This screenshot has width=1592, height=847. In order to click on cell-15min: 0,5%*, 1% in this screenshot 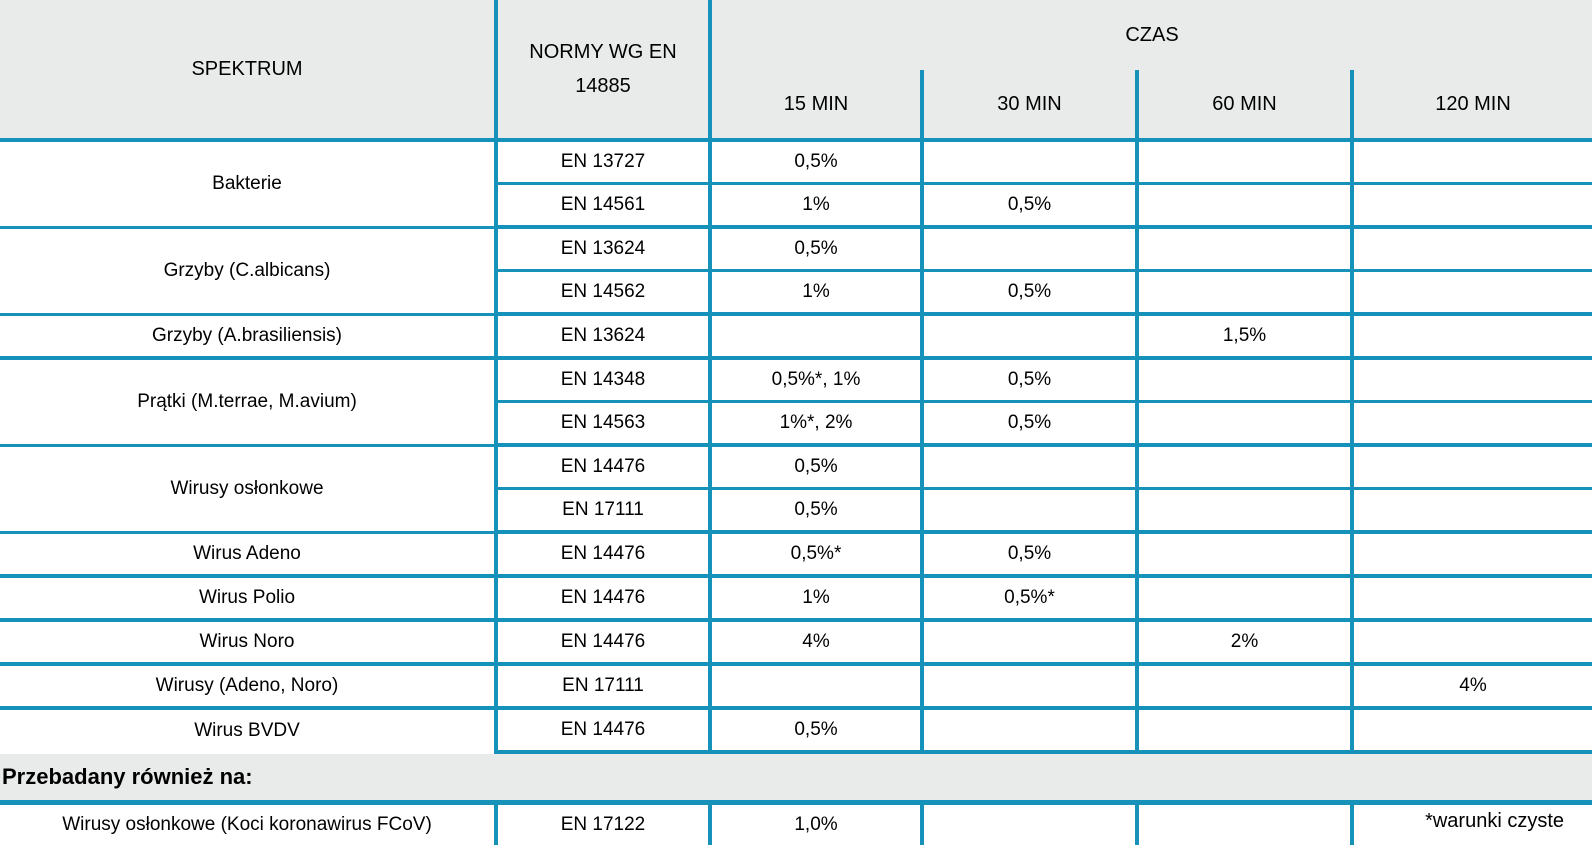, I will do `click(817, 380)`.